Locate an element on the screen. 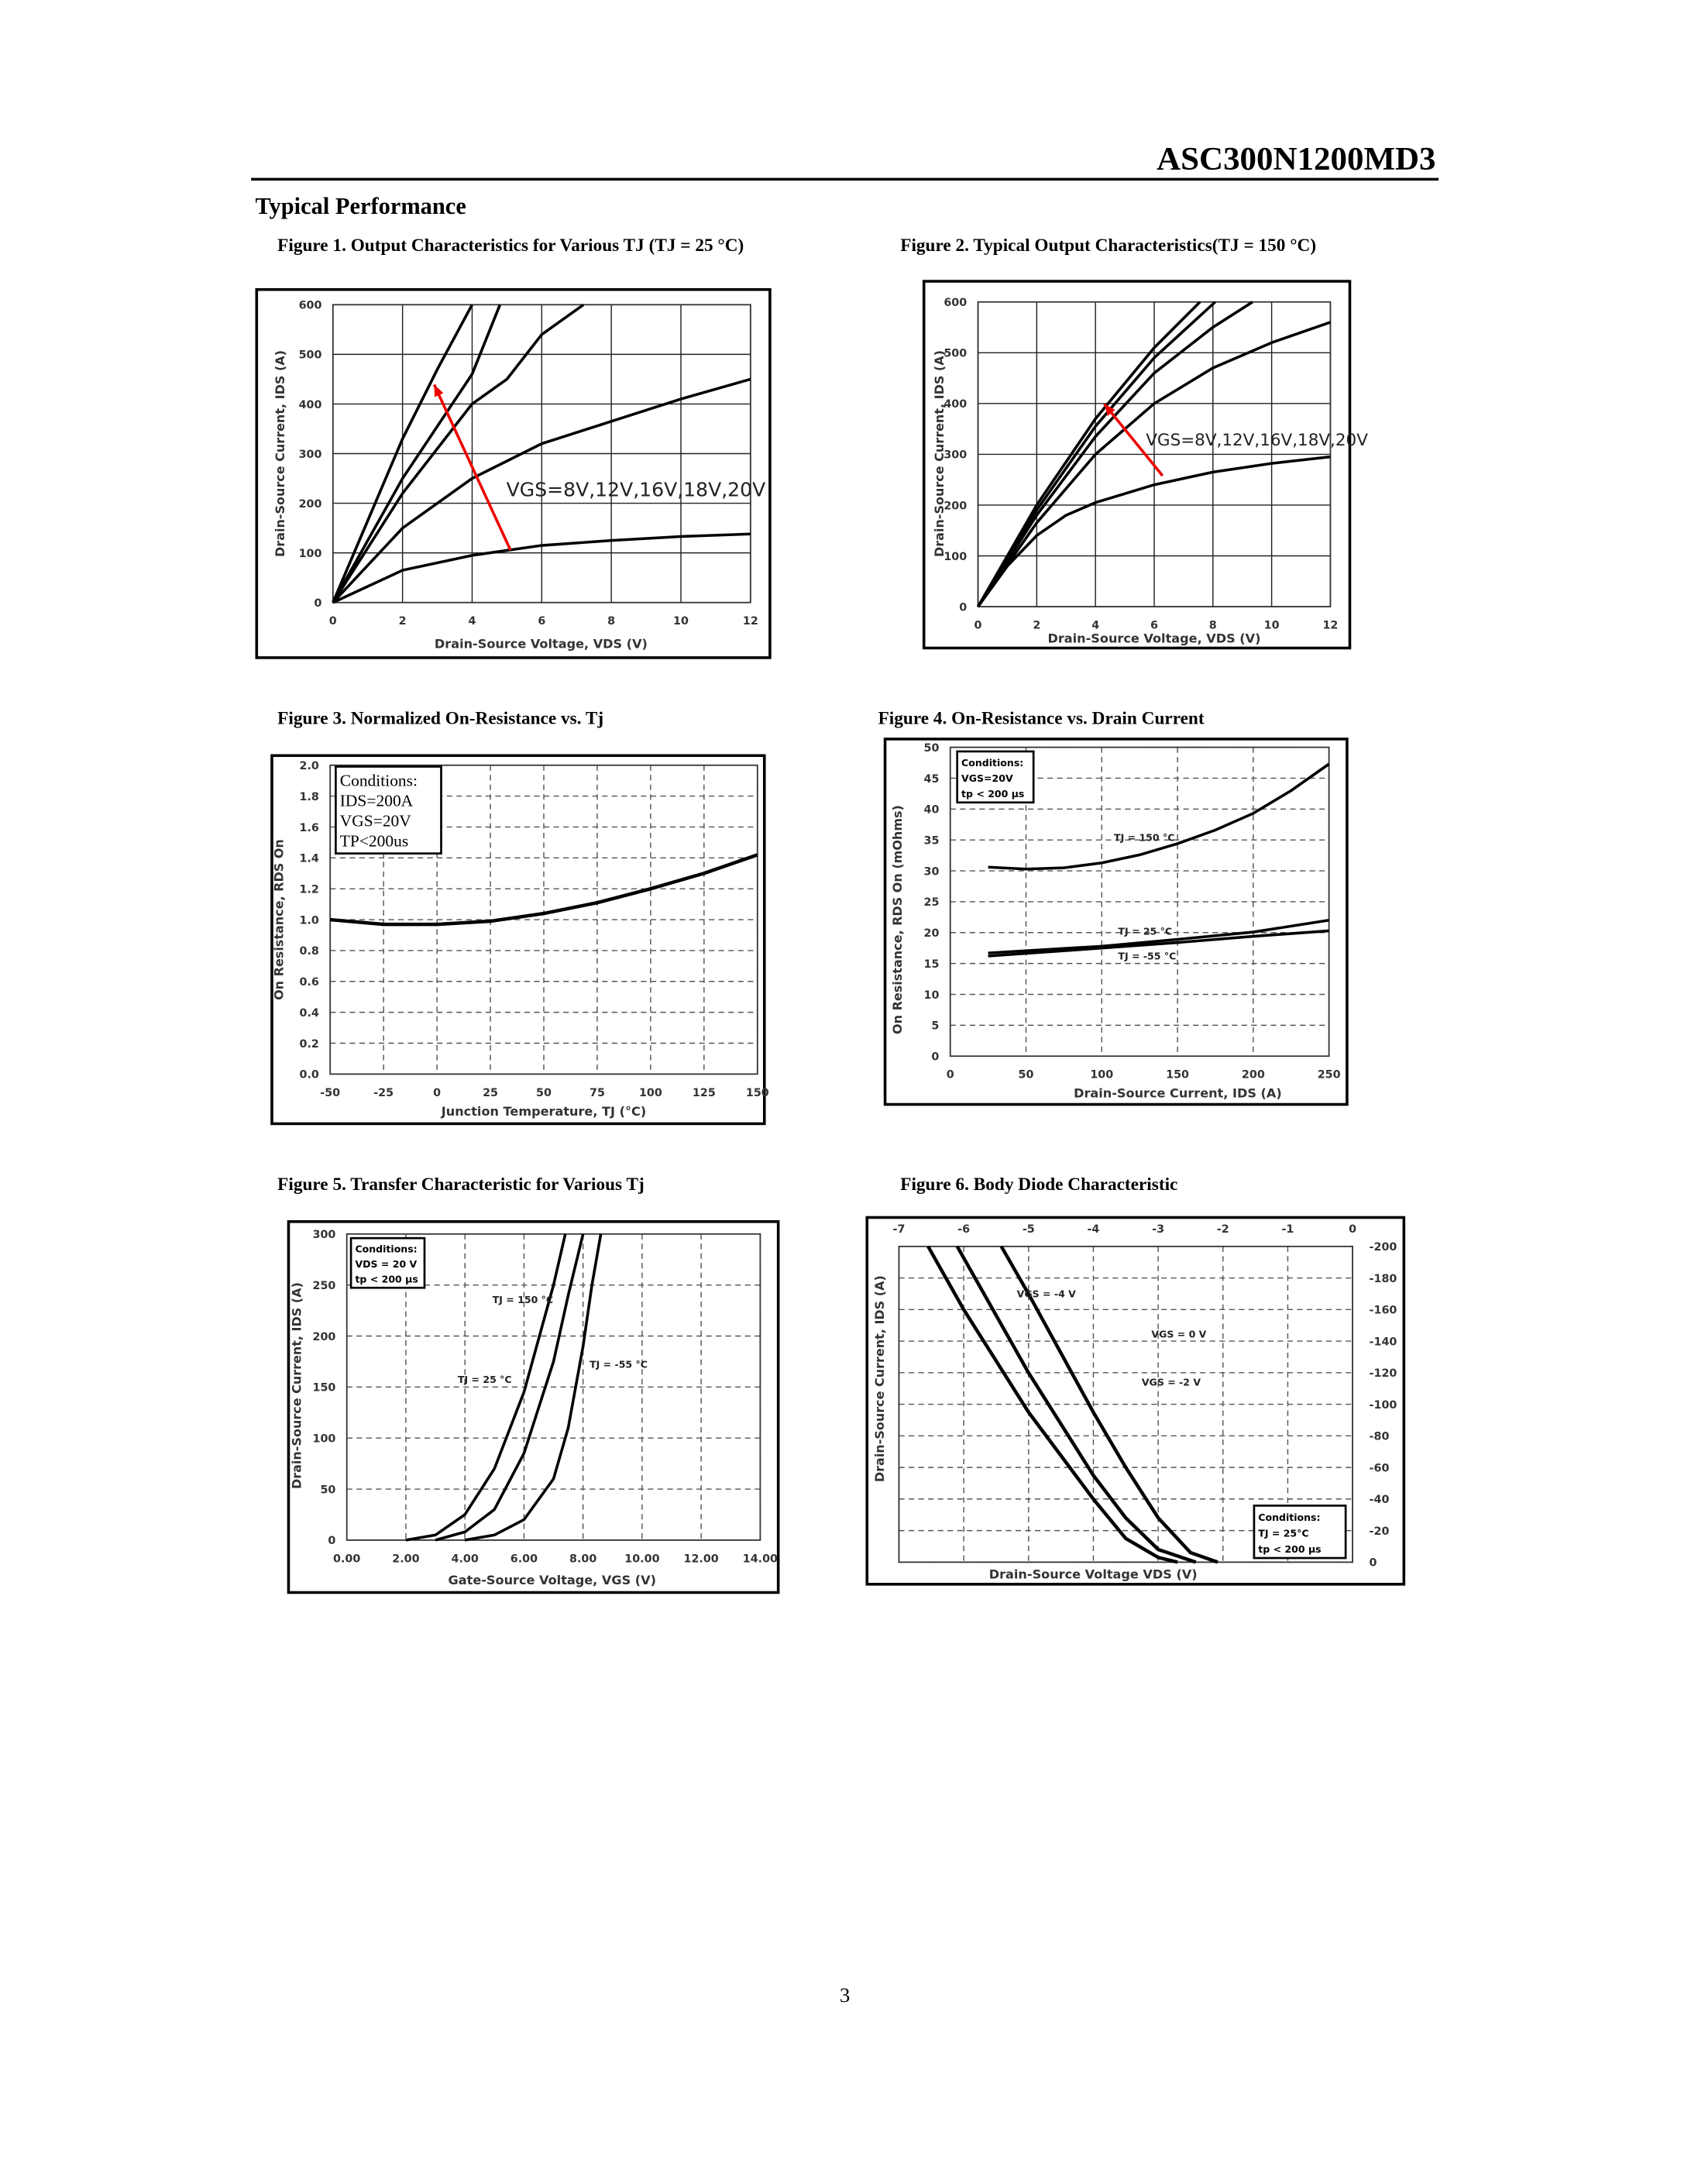 The image size is (1698, 2184). y-tick-label: -160 is located at coordinates (1383, 1311).